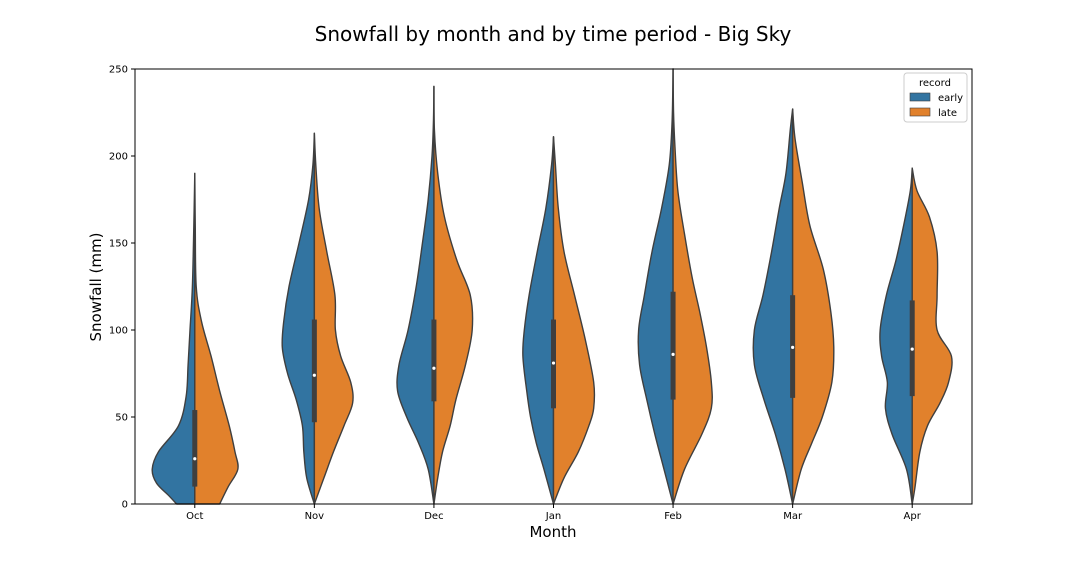 The height and width of the screenshot is (576, 1080). I want to click on y-axis-label: Snowfall (mm), so click(96, 287).